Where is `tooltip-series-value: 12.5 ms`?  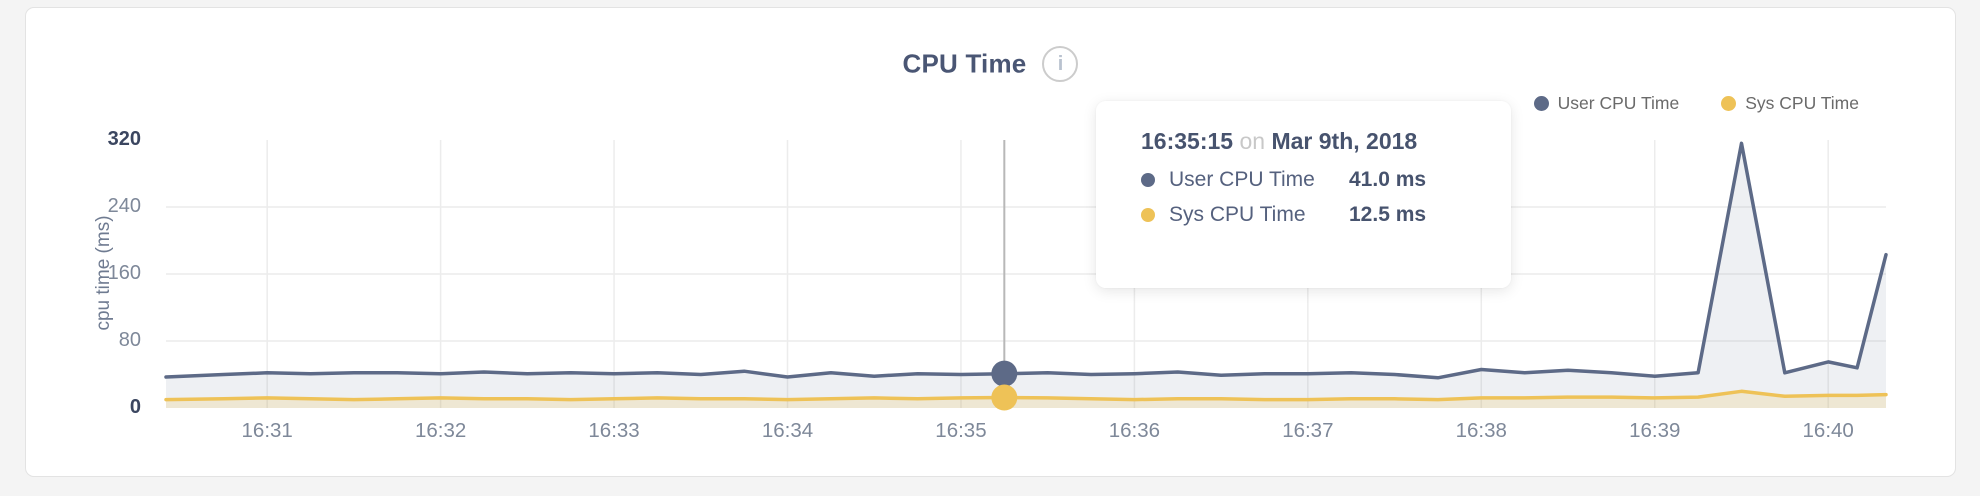
tooltip-series-value: 12.5 ms is located at coordinates (1388, 214).